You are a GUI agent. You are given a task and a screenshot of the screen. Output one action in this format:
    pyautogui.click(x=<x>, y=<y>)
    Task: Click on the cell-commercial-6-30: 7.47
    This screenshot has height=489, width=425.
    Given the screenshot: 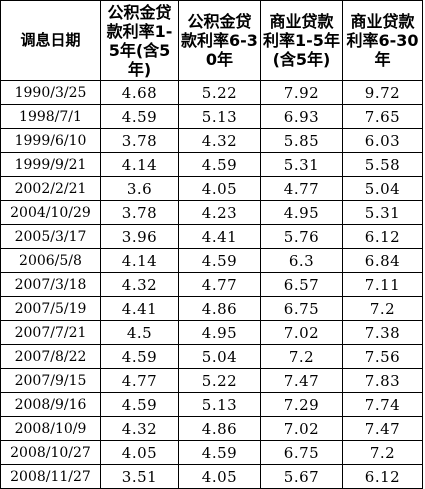 What is the action you would take?
    pyautogui.click(x=382, y=428)
    